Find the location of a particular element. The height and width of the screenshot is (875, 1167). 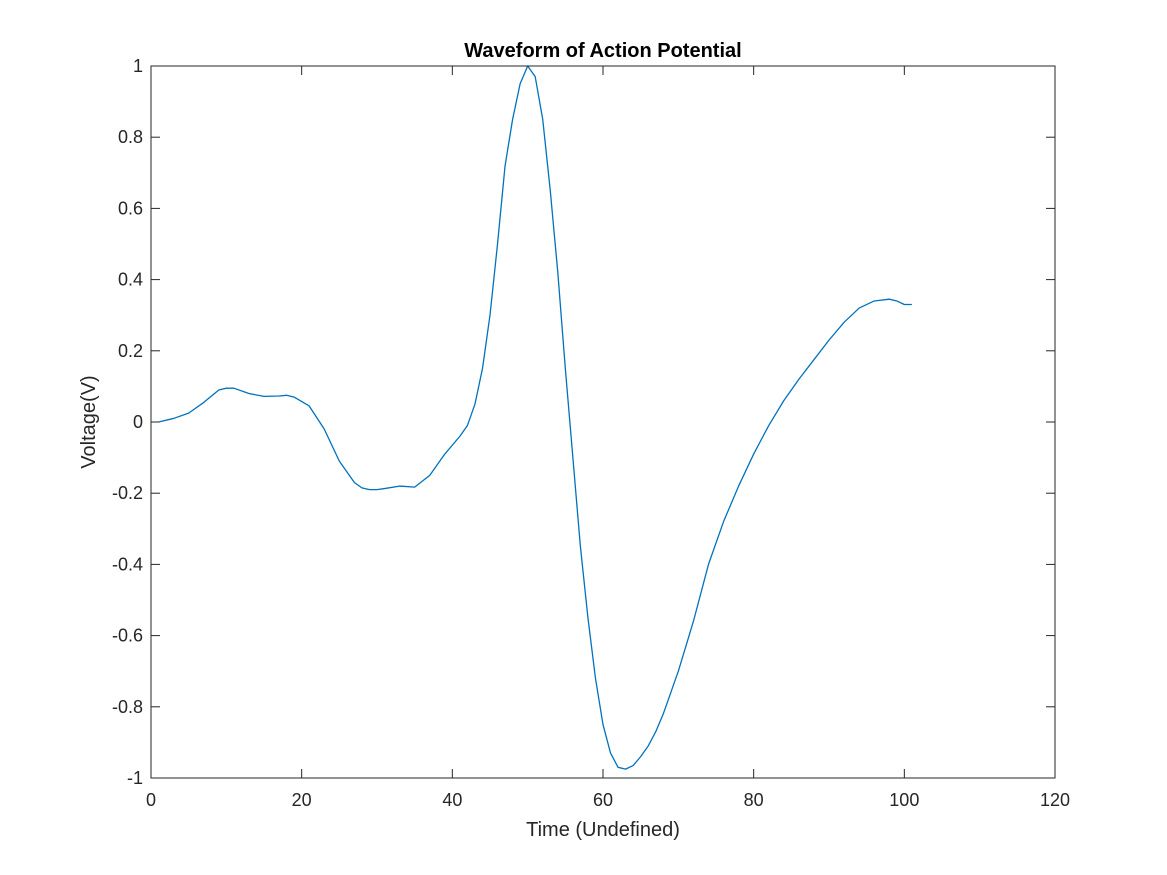

y-axis-label: Voltage(V) is located at coordinates (89, 421).